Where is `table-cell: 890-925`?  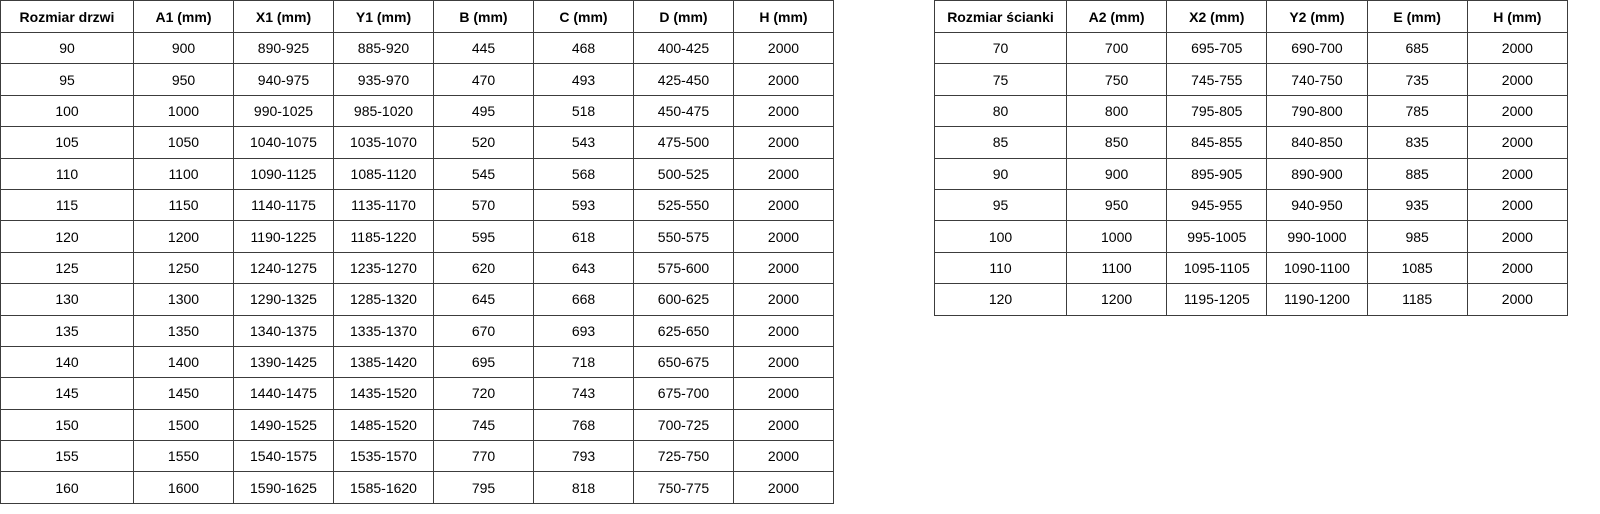
table-cell: 890-925 is located at coordinates (283, 48).